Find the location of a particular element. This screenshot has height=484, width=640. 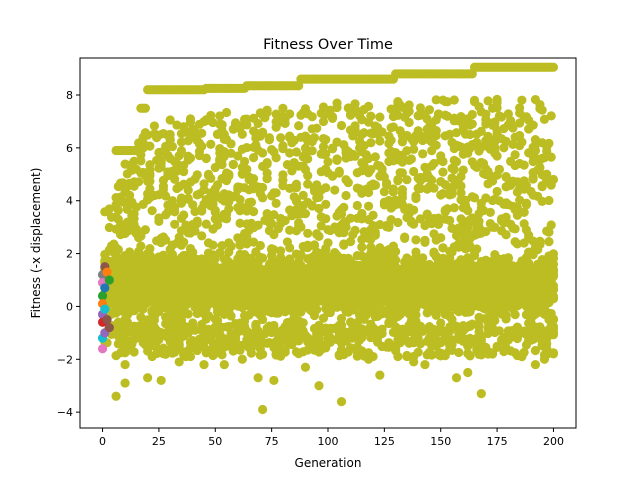

chart-title: Fitness Over Time is located at coordinates (328, 45).